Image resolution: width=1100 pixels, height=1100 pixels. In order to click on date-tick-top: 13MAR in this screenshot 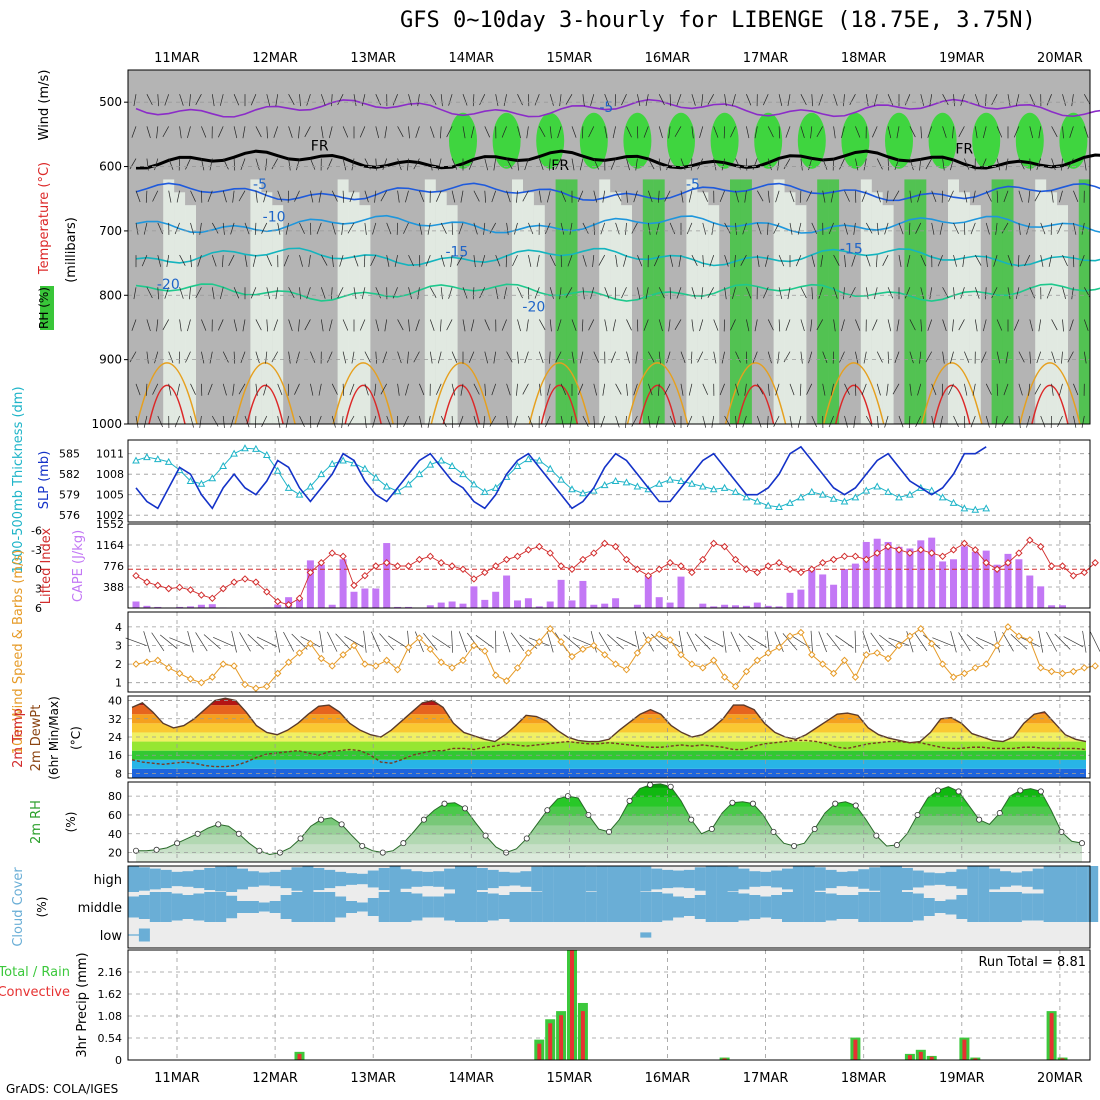, I will do `click(373, 58)`.